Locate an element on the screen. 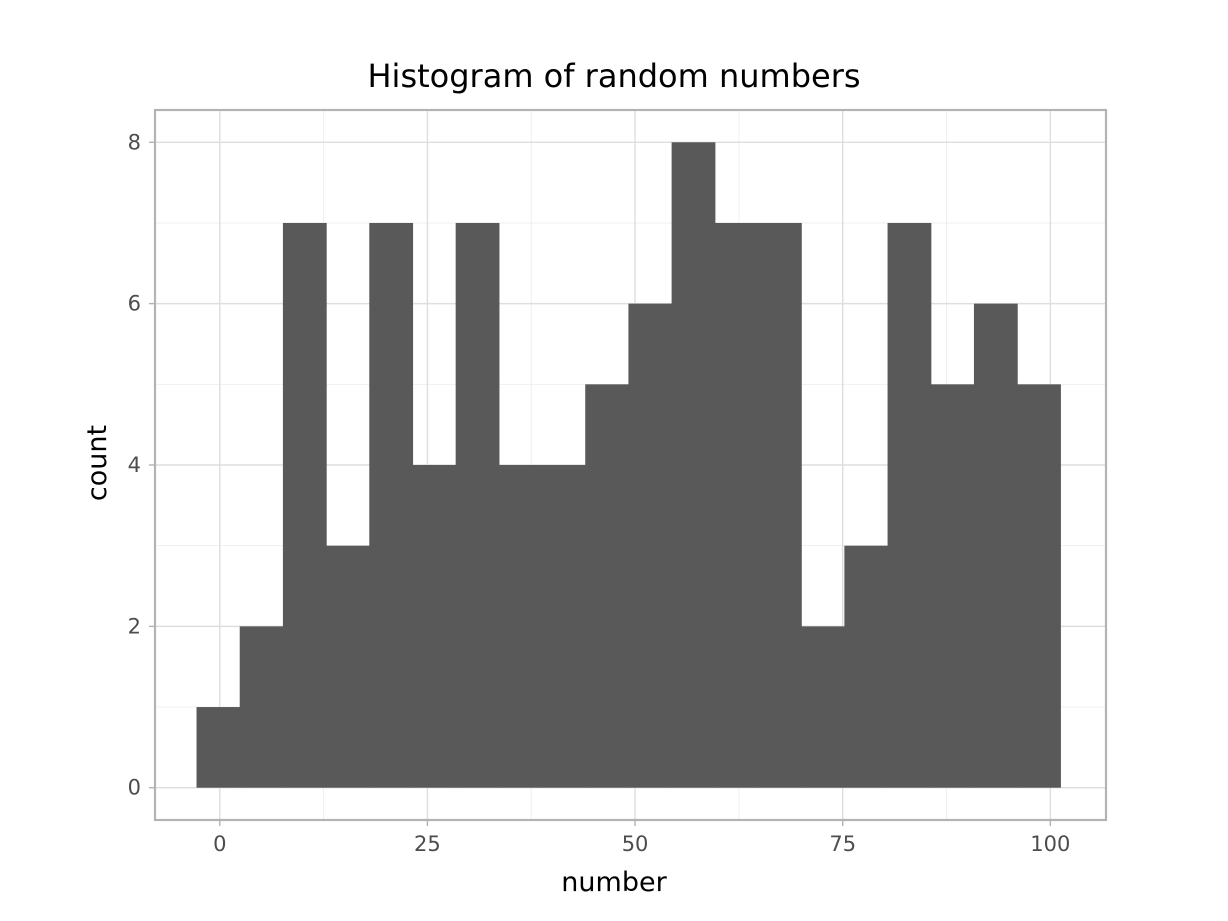 Image resolution: width=1228 pixels, height=921 pixels. x-tick-label: 0 is located at coordinates (219, 844).